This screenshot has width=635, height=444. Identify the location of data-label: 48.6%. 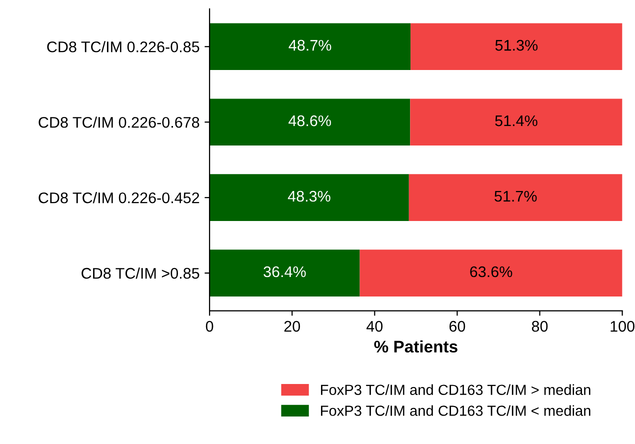
(309, 120).